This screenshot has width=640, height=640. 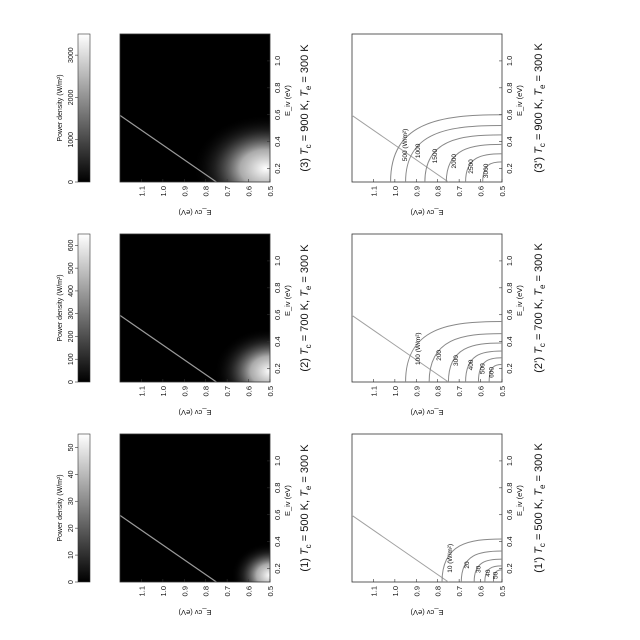 I want to click on contour-label: 3000, so click(x=486, y=170).